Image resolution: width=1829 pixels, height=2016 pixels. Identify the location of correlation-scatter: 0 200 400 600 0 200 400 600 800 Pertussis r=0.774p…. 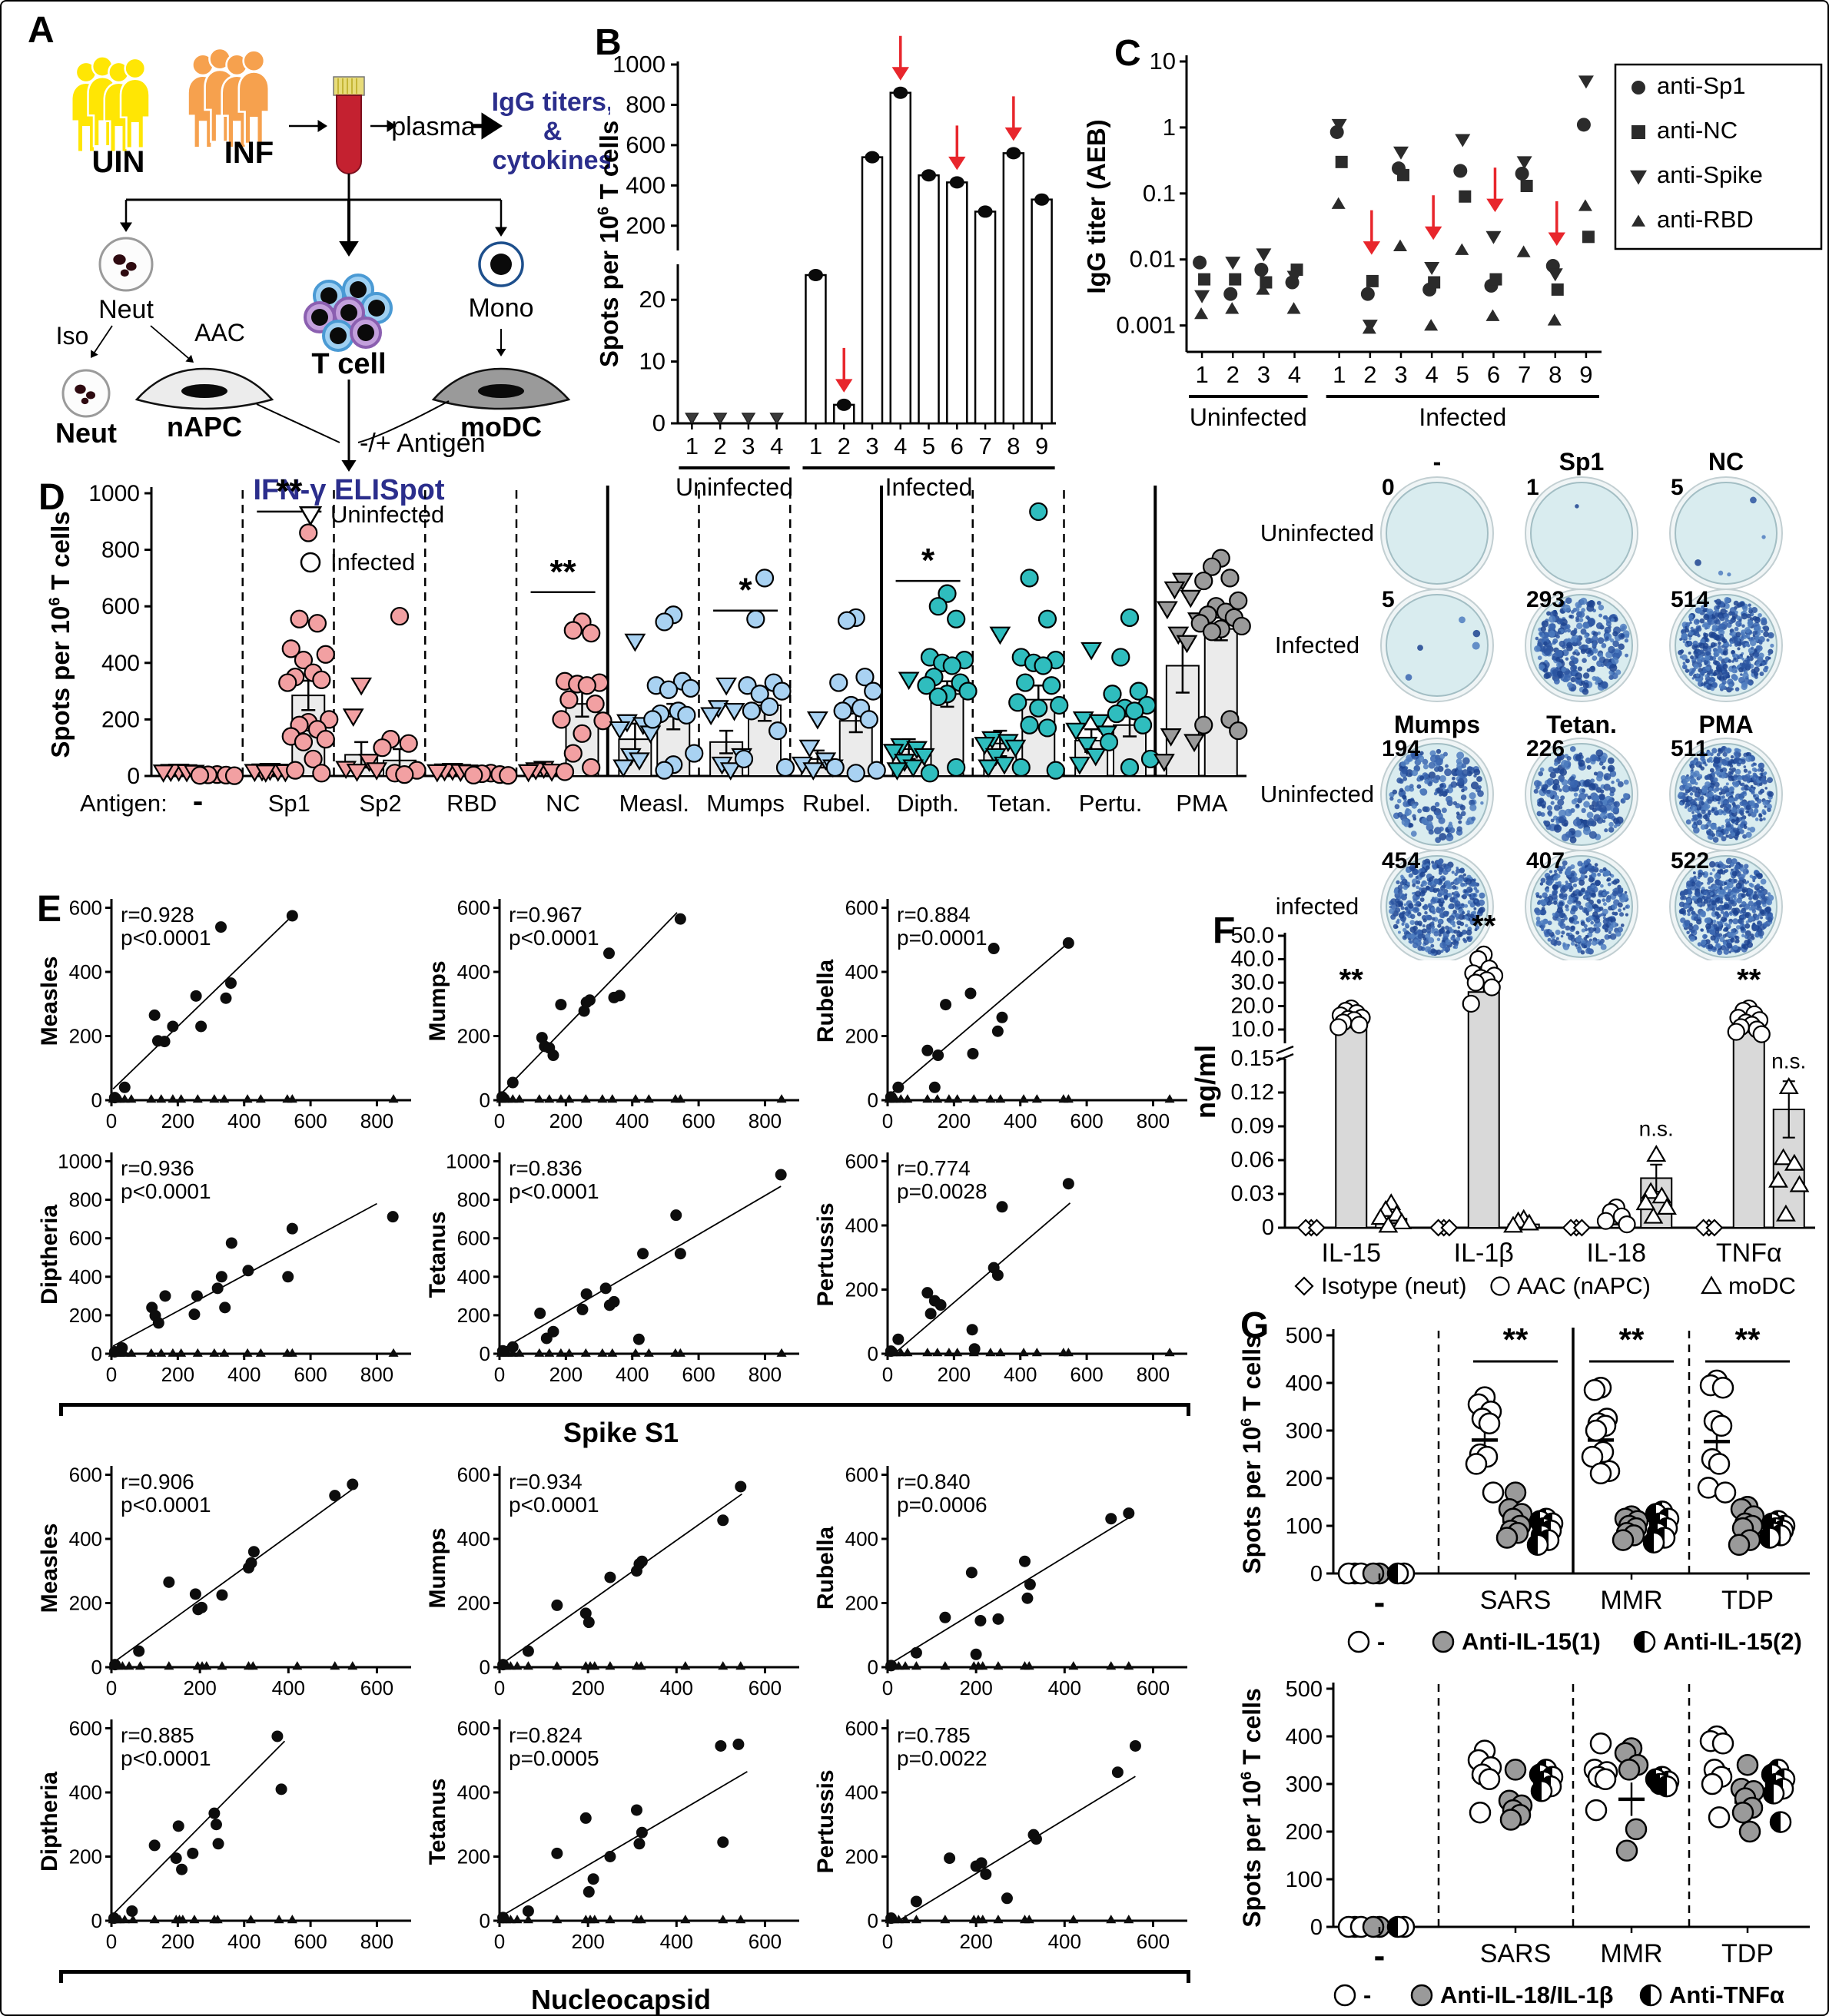
(1000, 1268).